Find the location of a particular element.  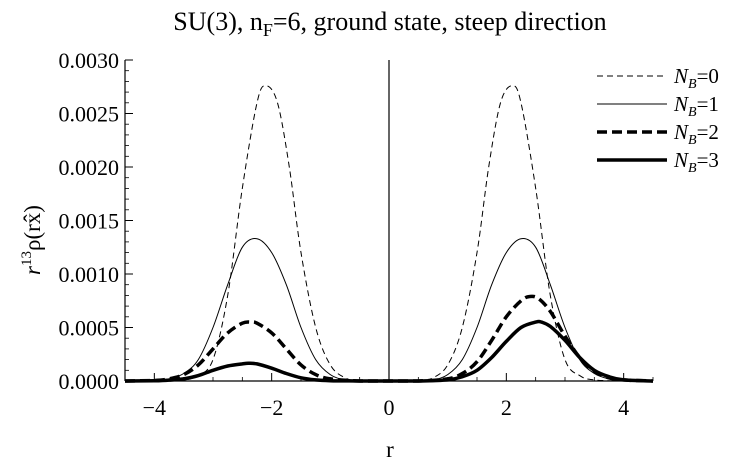

title-main: SU(3), n is located at coordinates (218, 21).